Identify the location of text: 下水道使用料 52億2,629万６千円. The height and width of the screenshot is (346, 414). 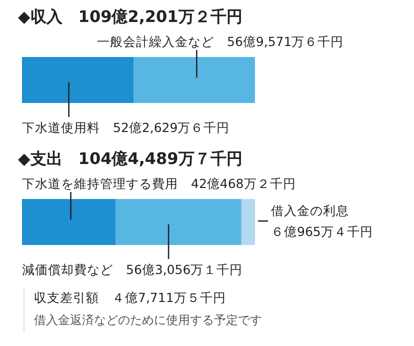
(126, 127).